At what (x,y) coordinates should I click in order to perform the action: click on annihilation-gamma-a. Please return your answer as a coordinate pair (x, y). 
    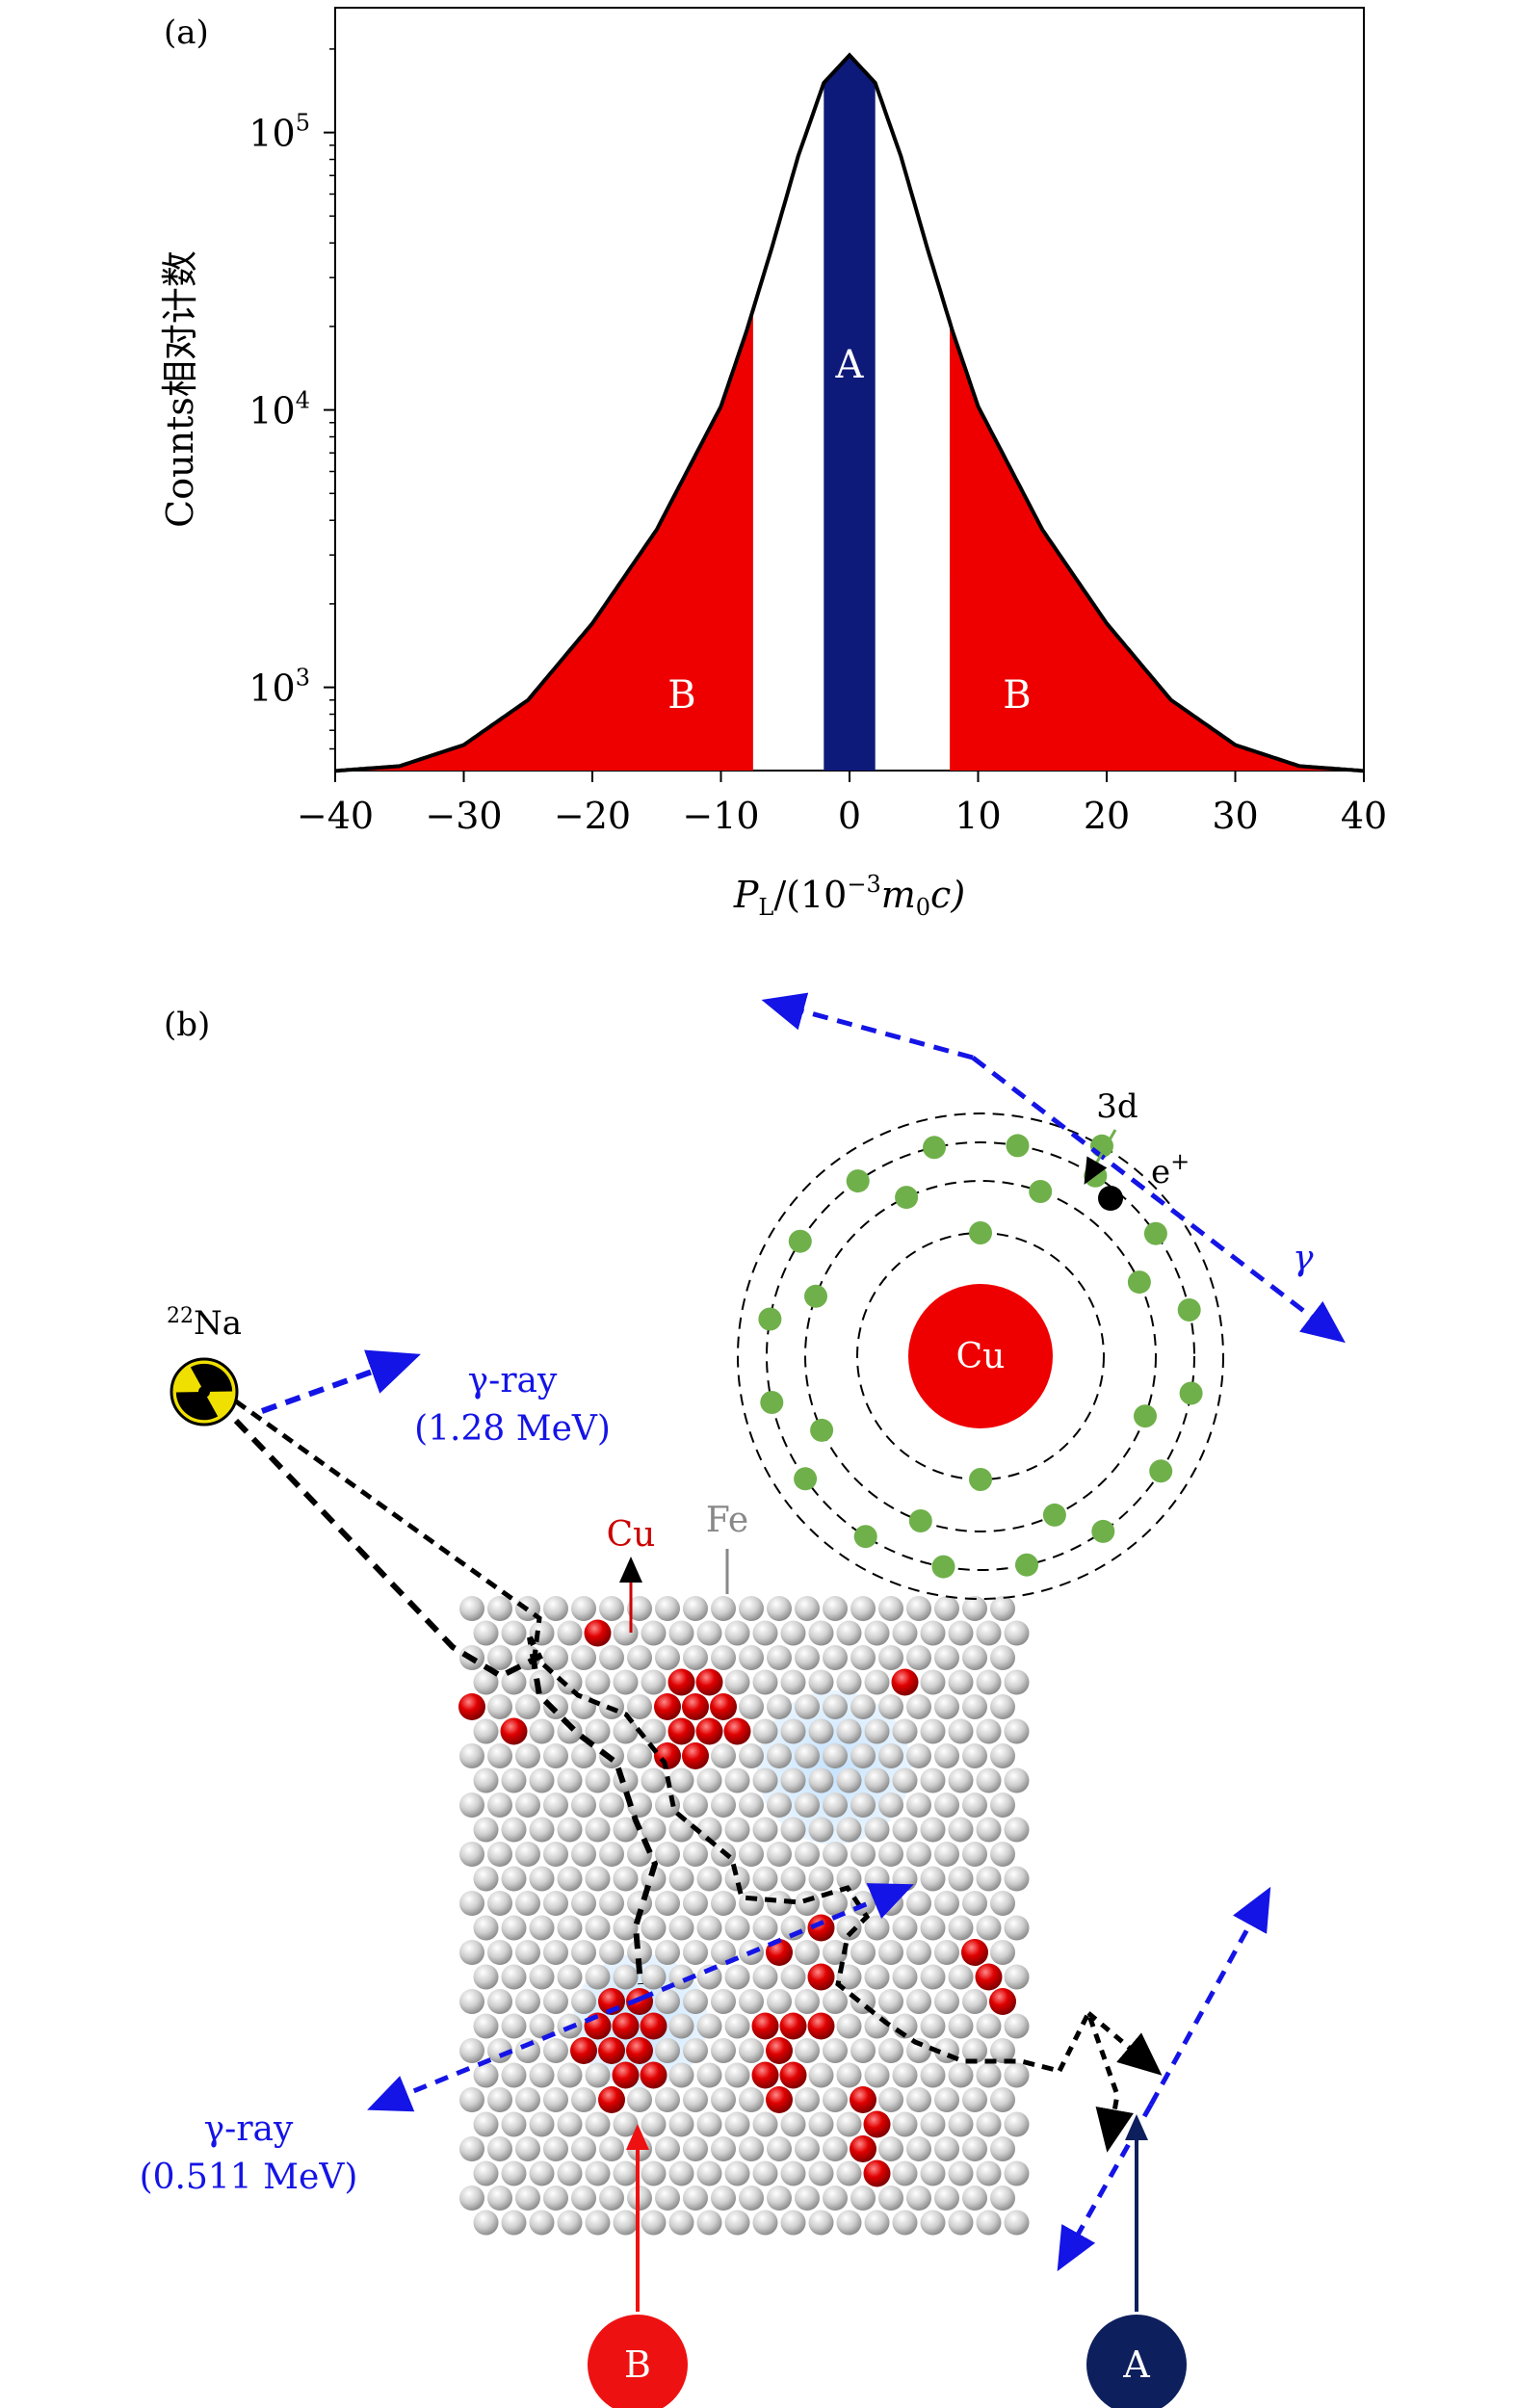
    Looking at the image, I should click on (1209, 1996).